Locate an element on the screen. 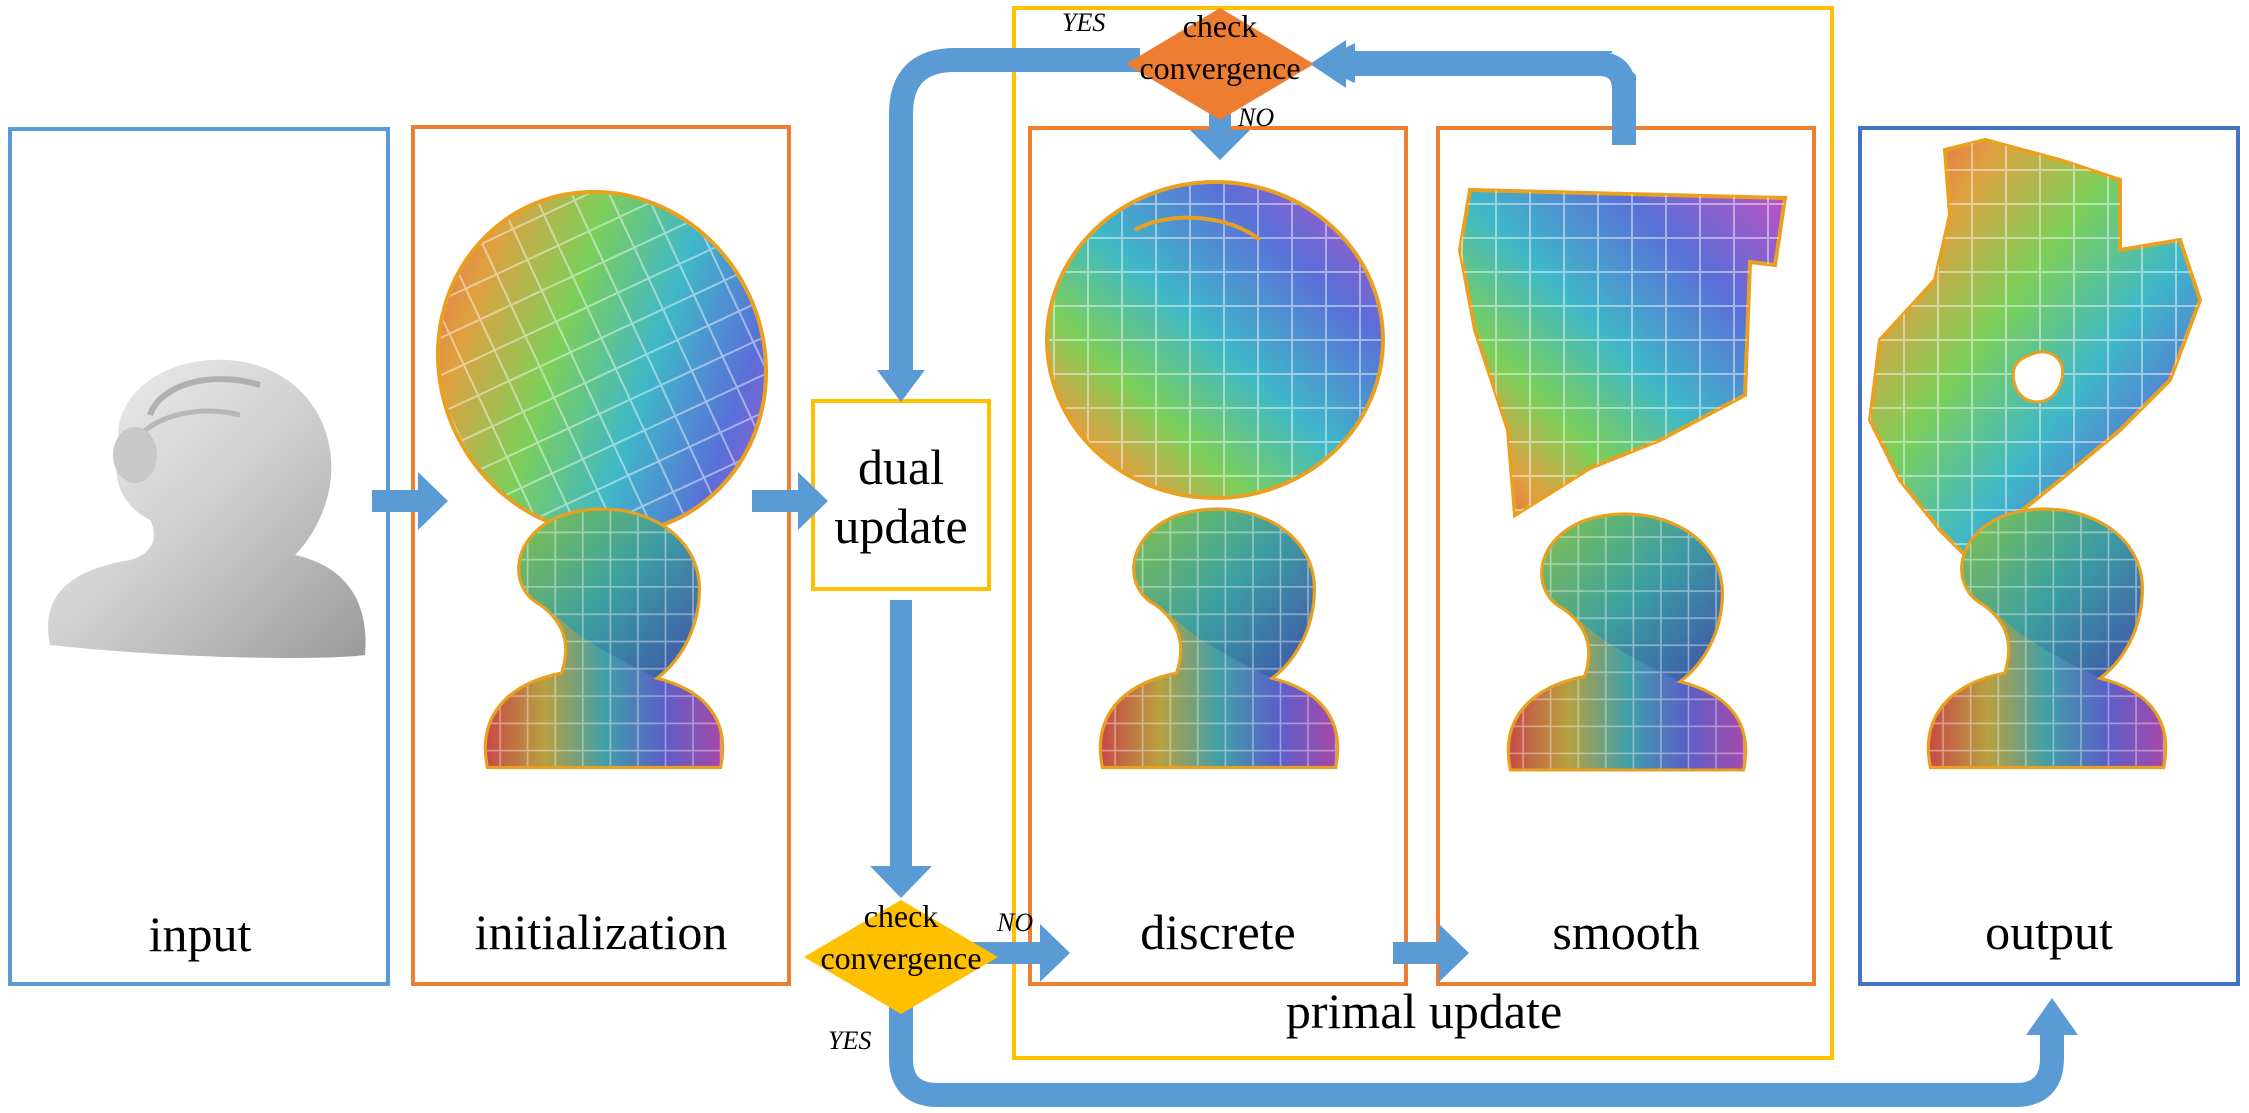 This screenshot has height=1113, width=2249. input-label: input is located at coordinates (200, 934).